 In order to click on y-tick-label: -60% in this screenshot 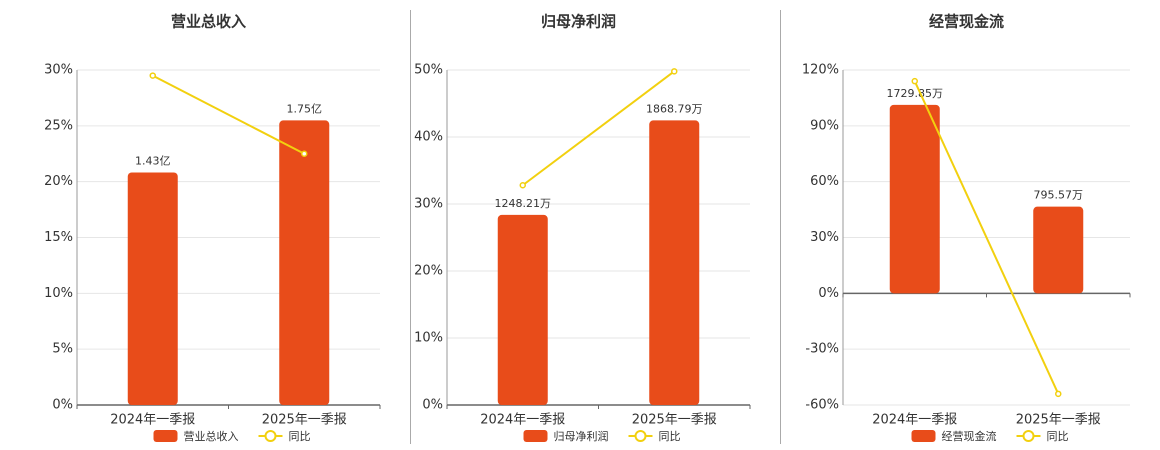, I will do `click(822, 405)`.